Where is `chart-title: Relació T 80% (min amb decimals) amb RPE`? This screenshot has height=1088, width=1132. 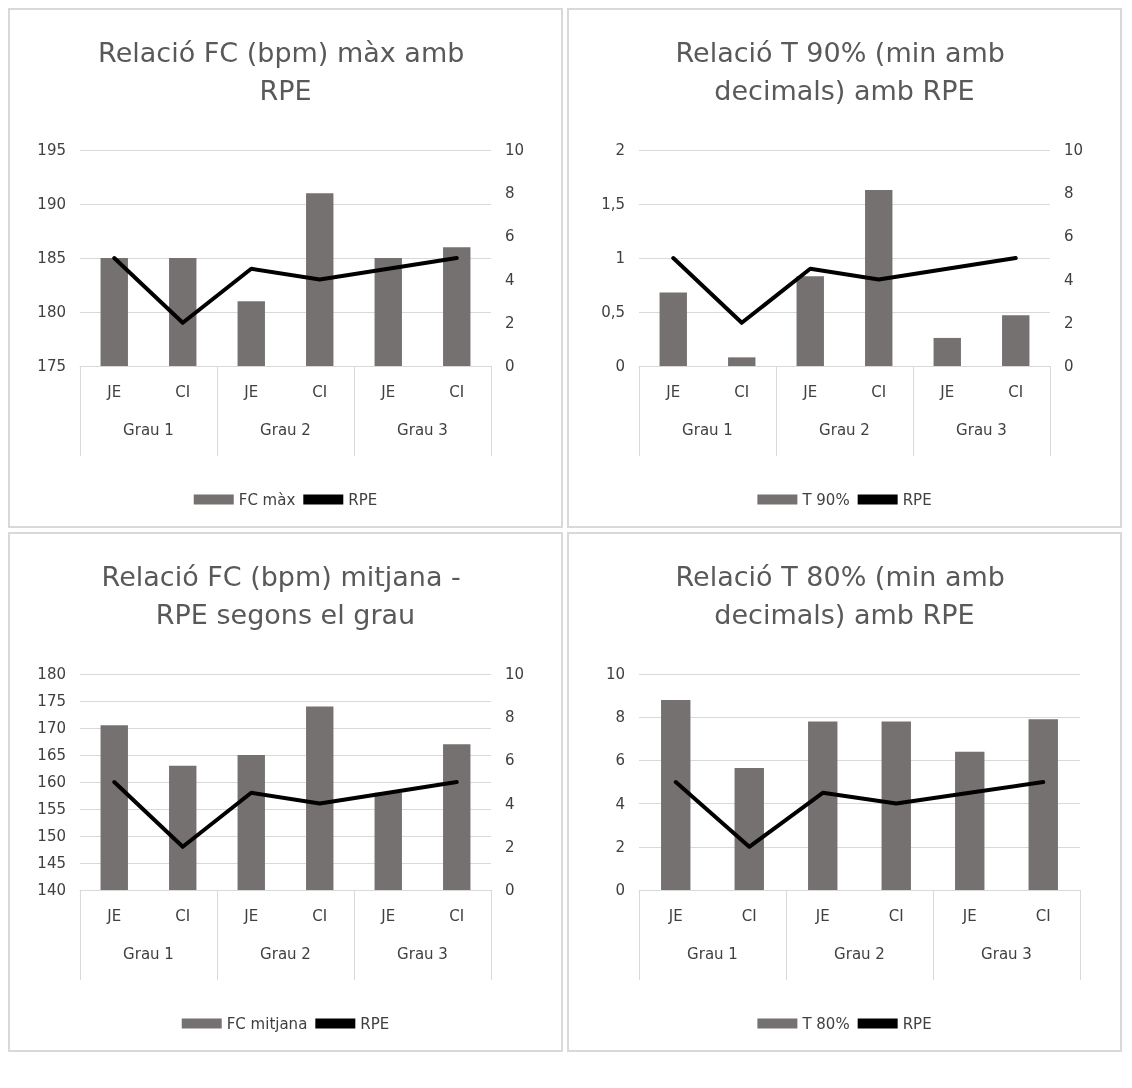 chart-title: Relació T 80% (min amb decimals) amb RPE is located at coordinates (844, 595).